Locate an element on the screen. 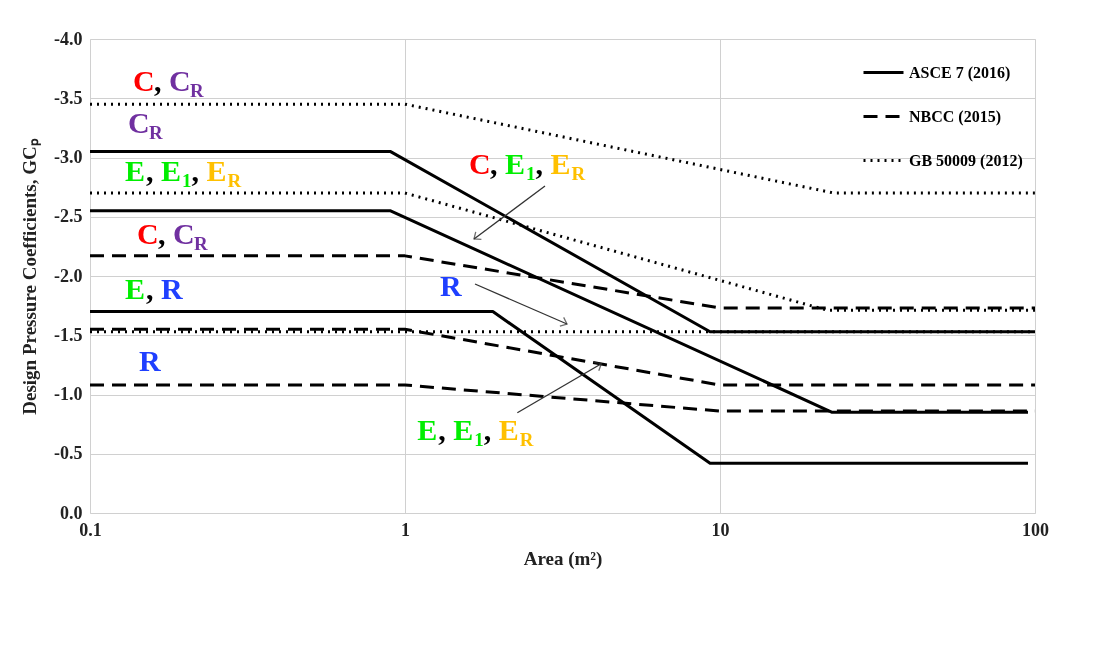  x-tick-label: 10 is located at coordinates (720, 529).